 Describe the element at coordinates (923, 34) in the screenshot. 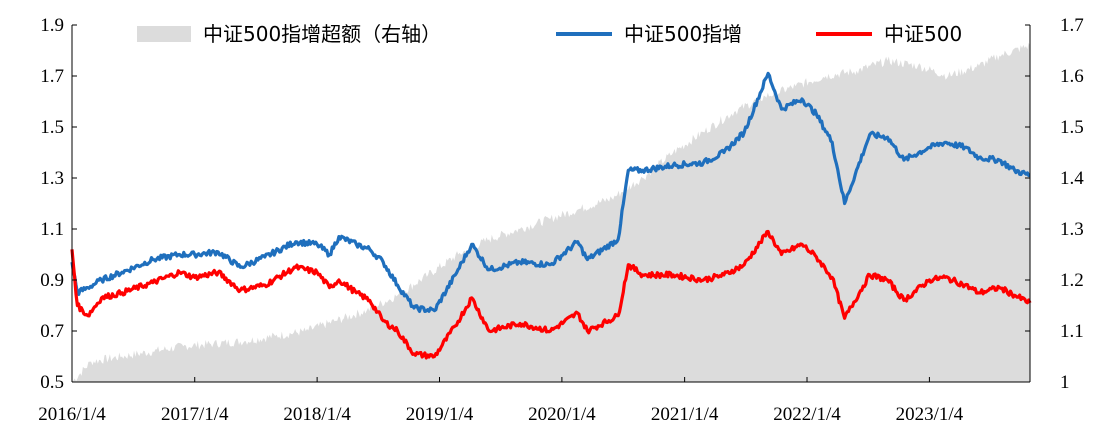

I see `legend-label-csi500: 中证500` at that location.